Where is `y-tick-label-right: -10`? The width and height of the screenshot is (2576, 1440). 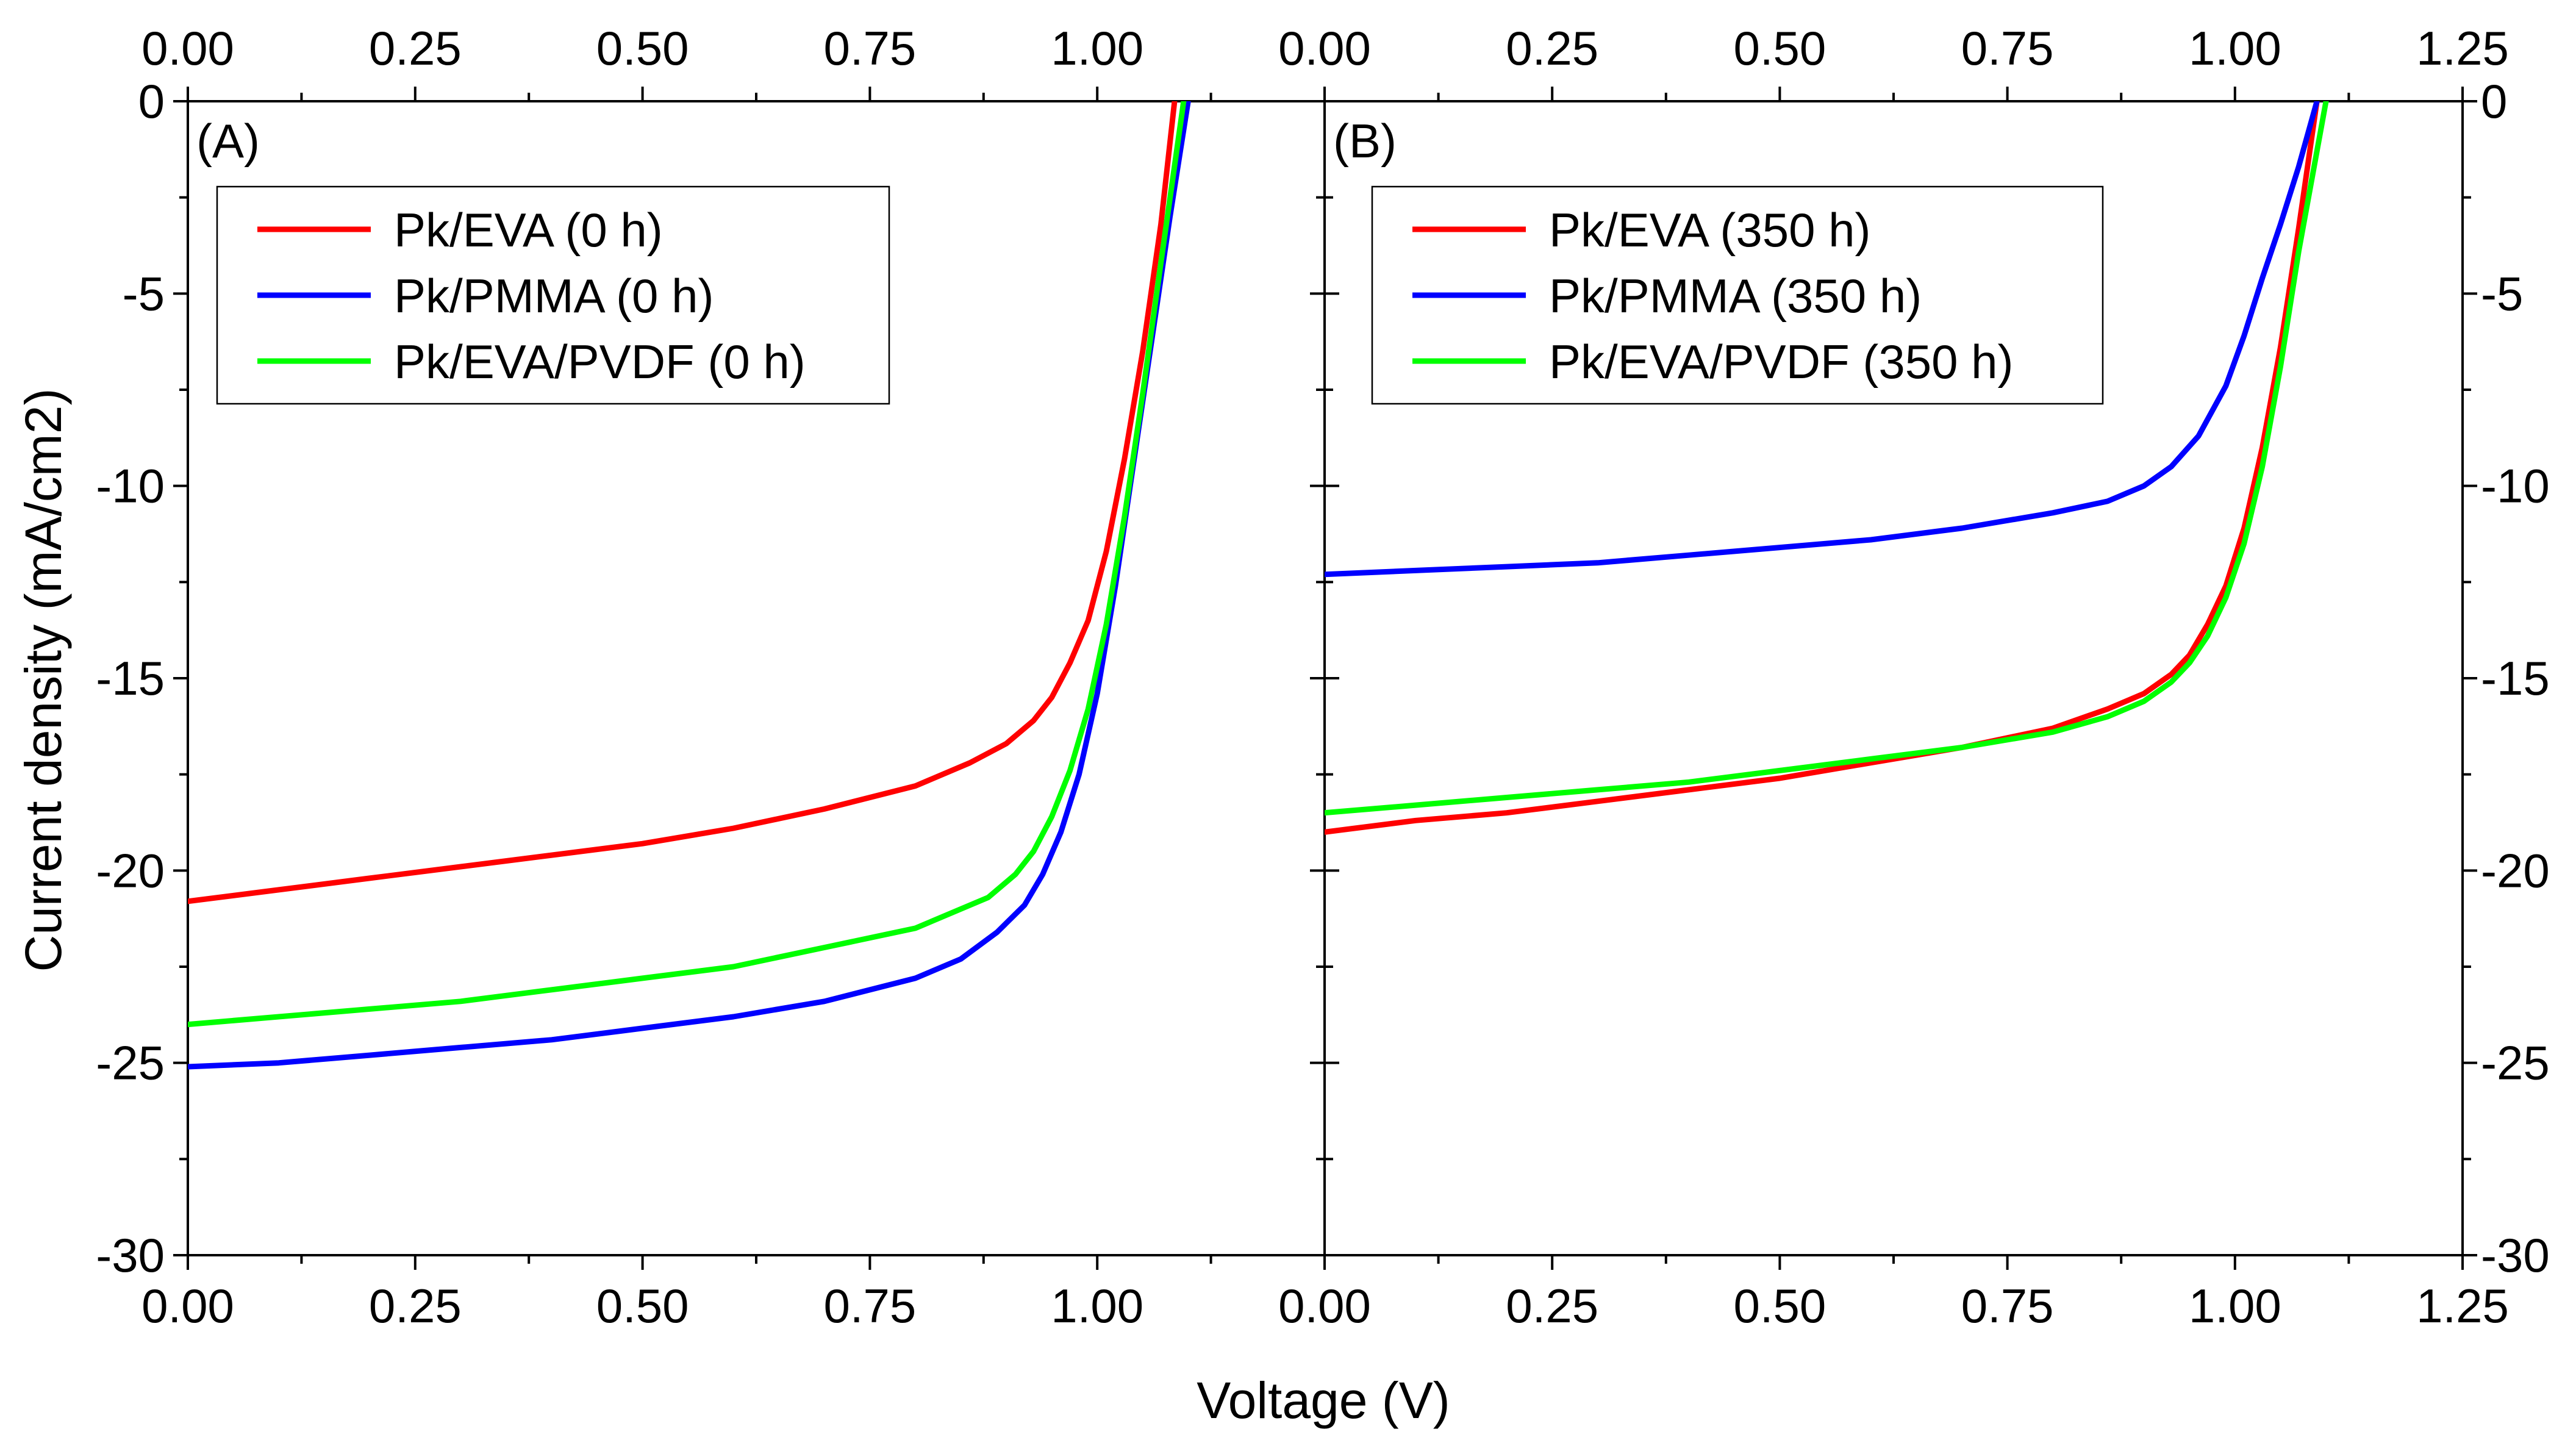
y-tick-label-right: -10 is located at coordinates (2515, 486).